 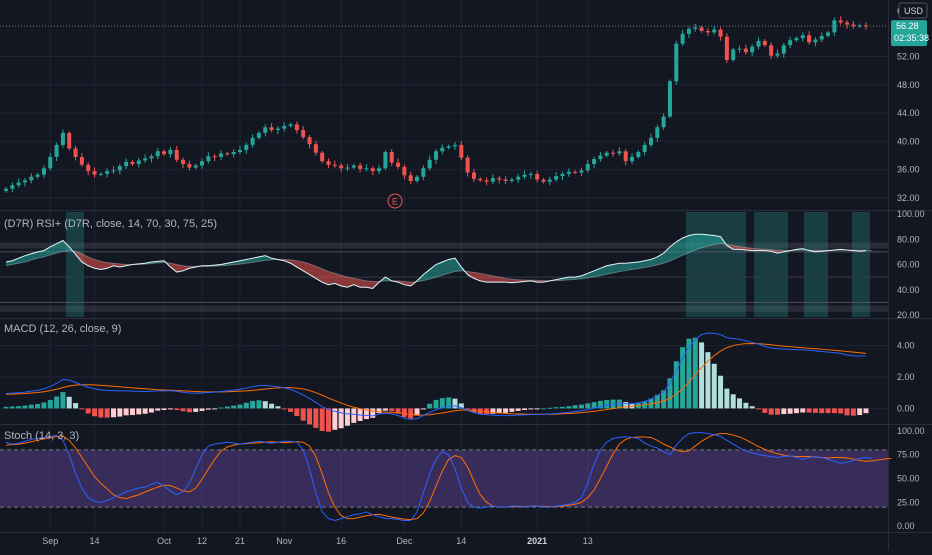 What do you see at coordinates (395, 202) in the screenshot?
I see `earnings-marker-label: E` at bounding box center [395, 202].